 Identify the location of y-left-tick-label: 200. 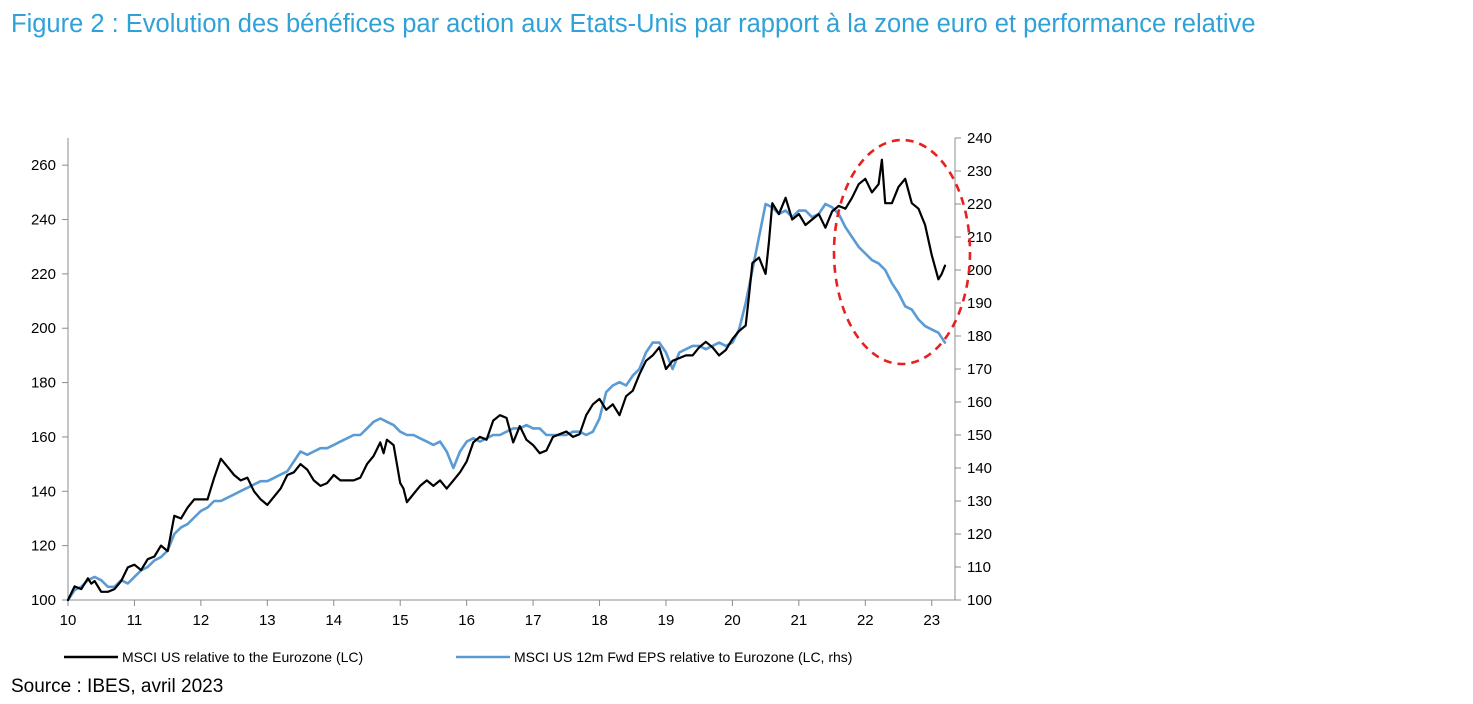
(43, 328).